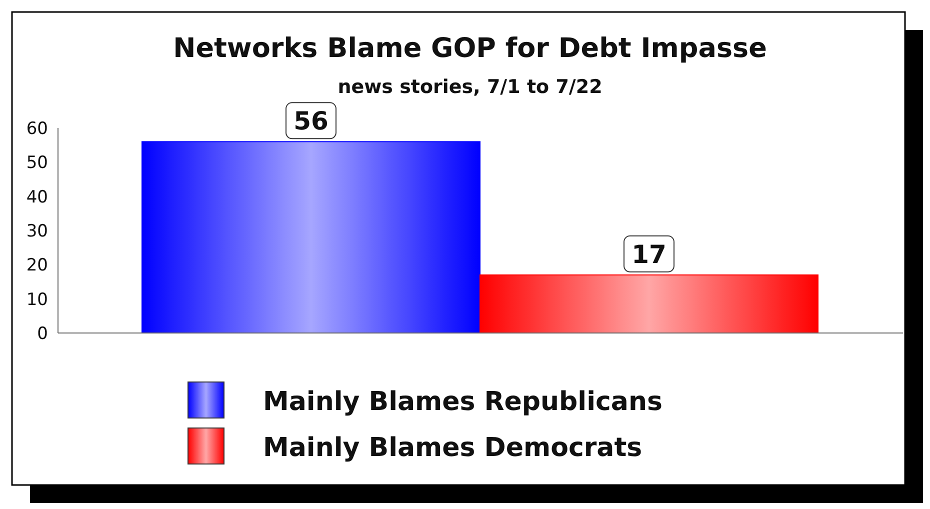  I want to click on y-tick-label: 50, so click(37, 163).